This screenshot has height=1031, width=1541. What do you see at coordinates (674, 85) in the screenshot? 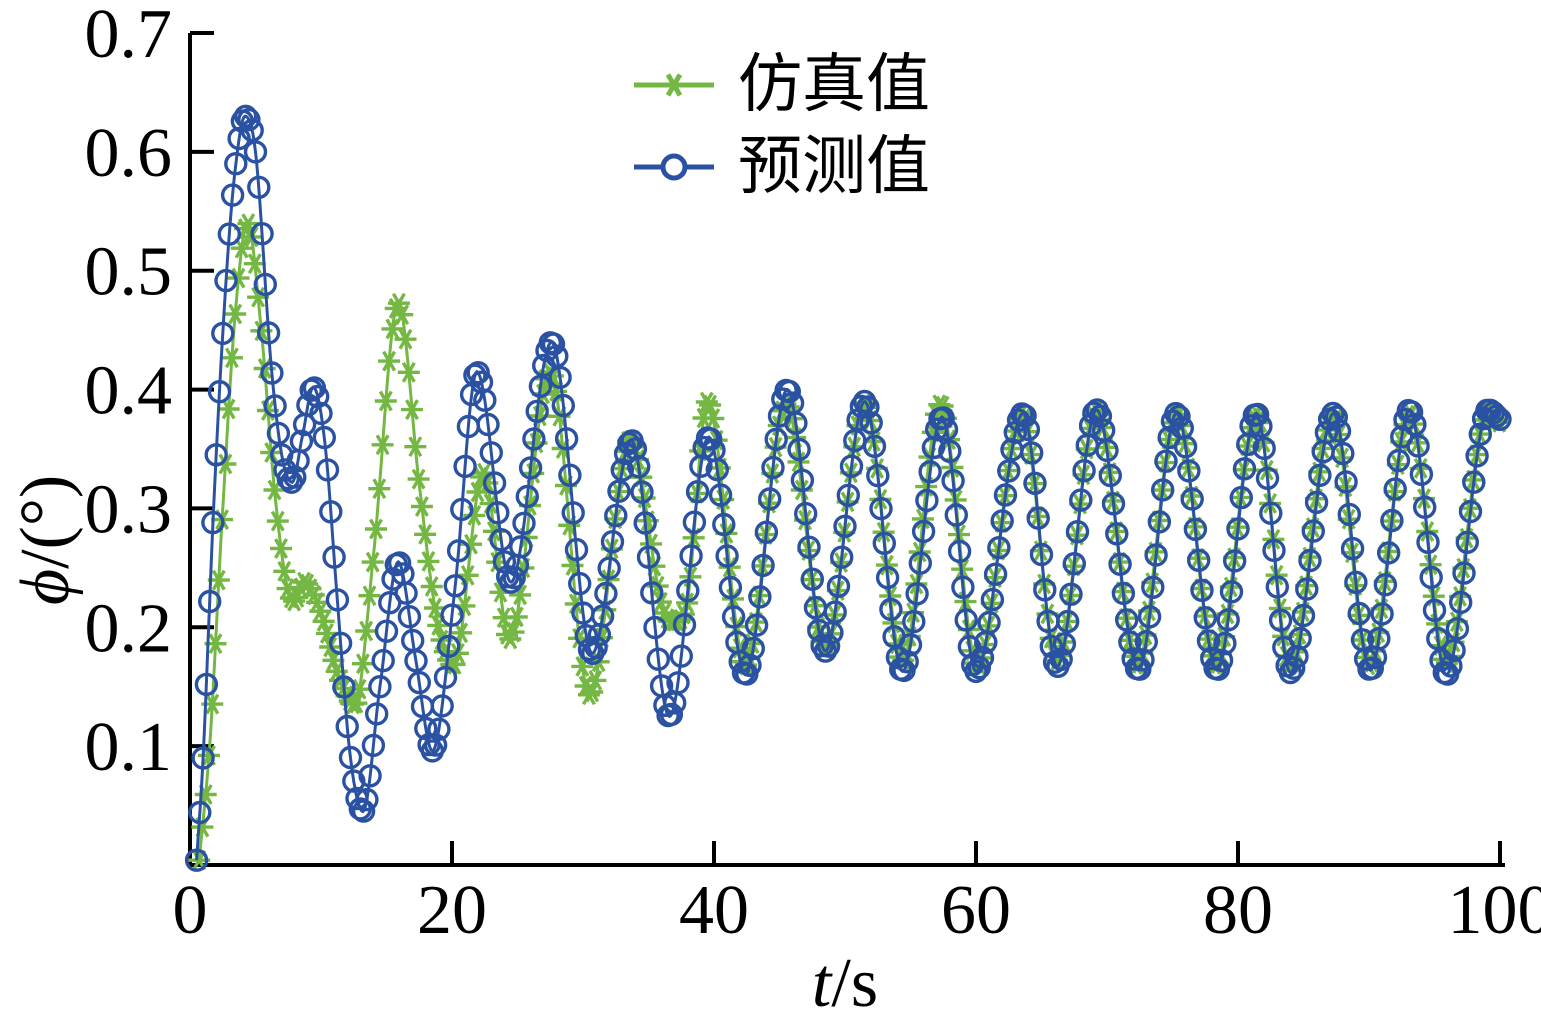
I see `legend-swatch-asterisk-icon` at bounding box center [674, 85].